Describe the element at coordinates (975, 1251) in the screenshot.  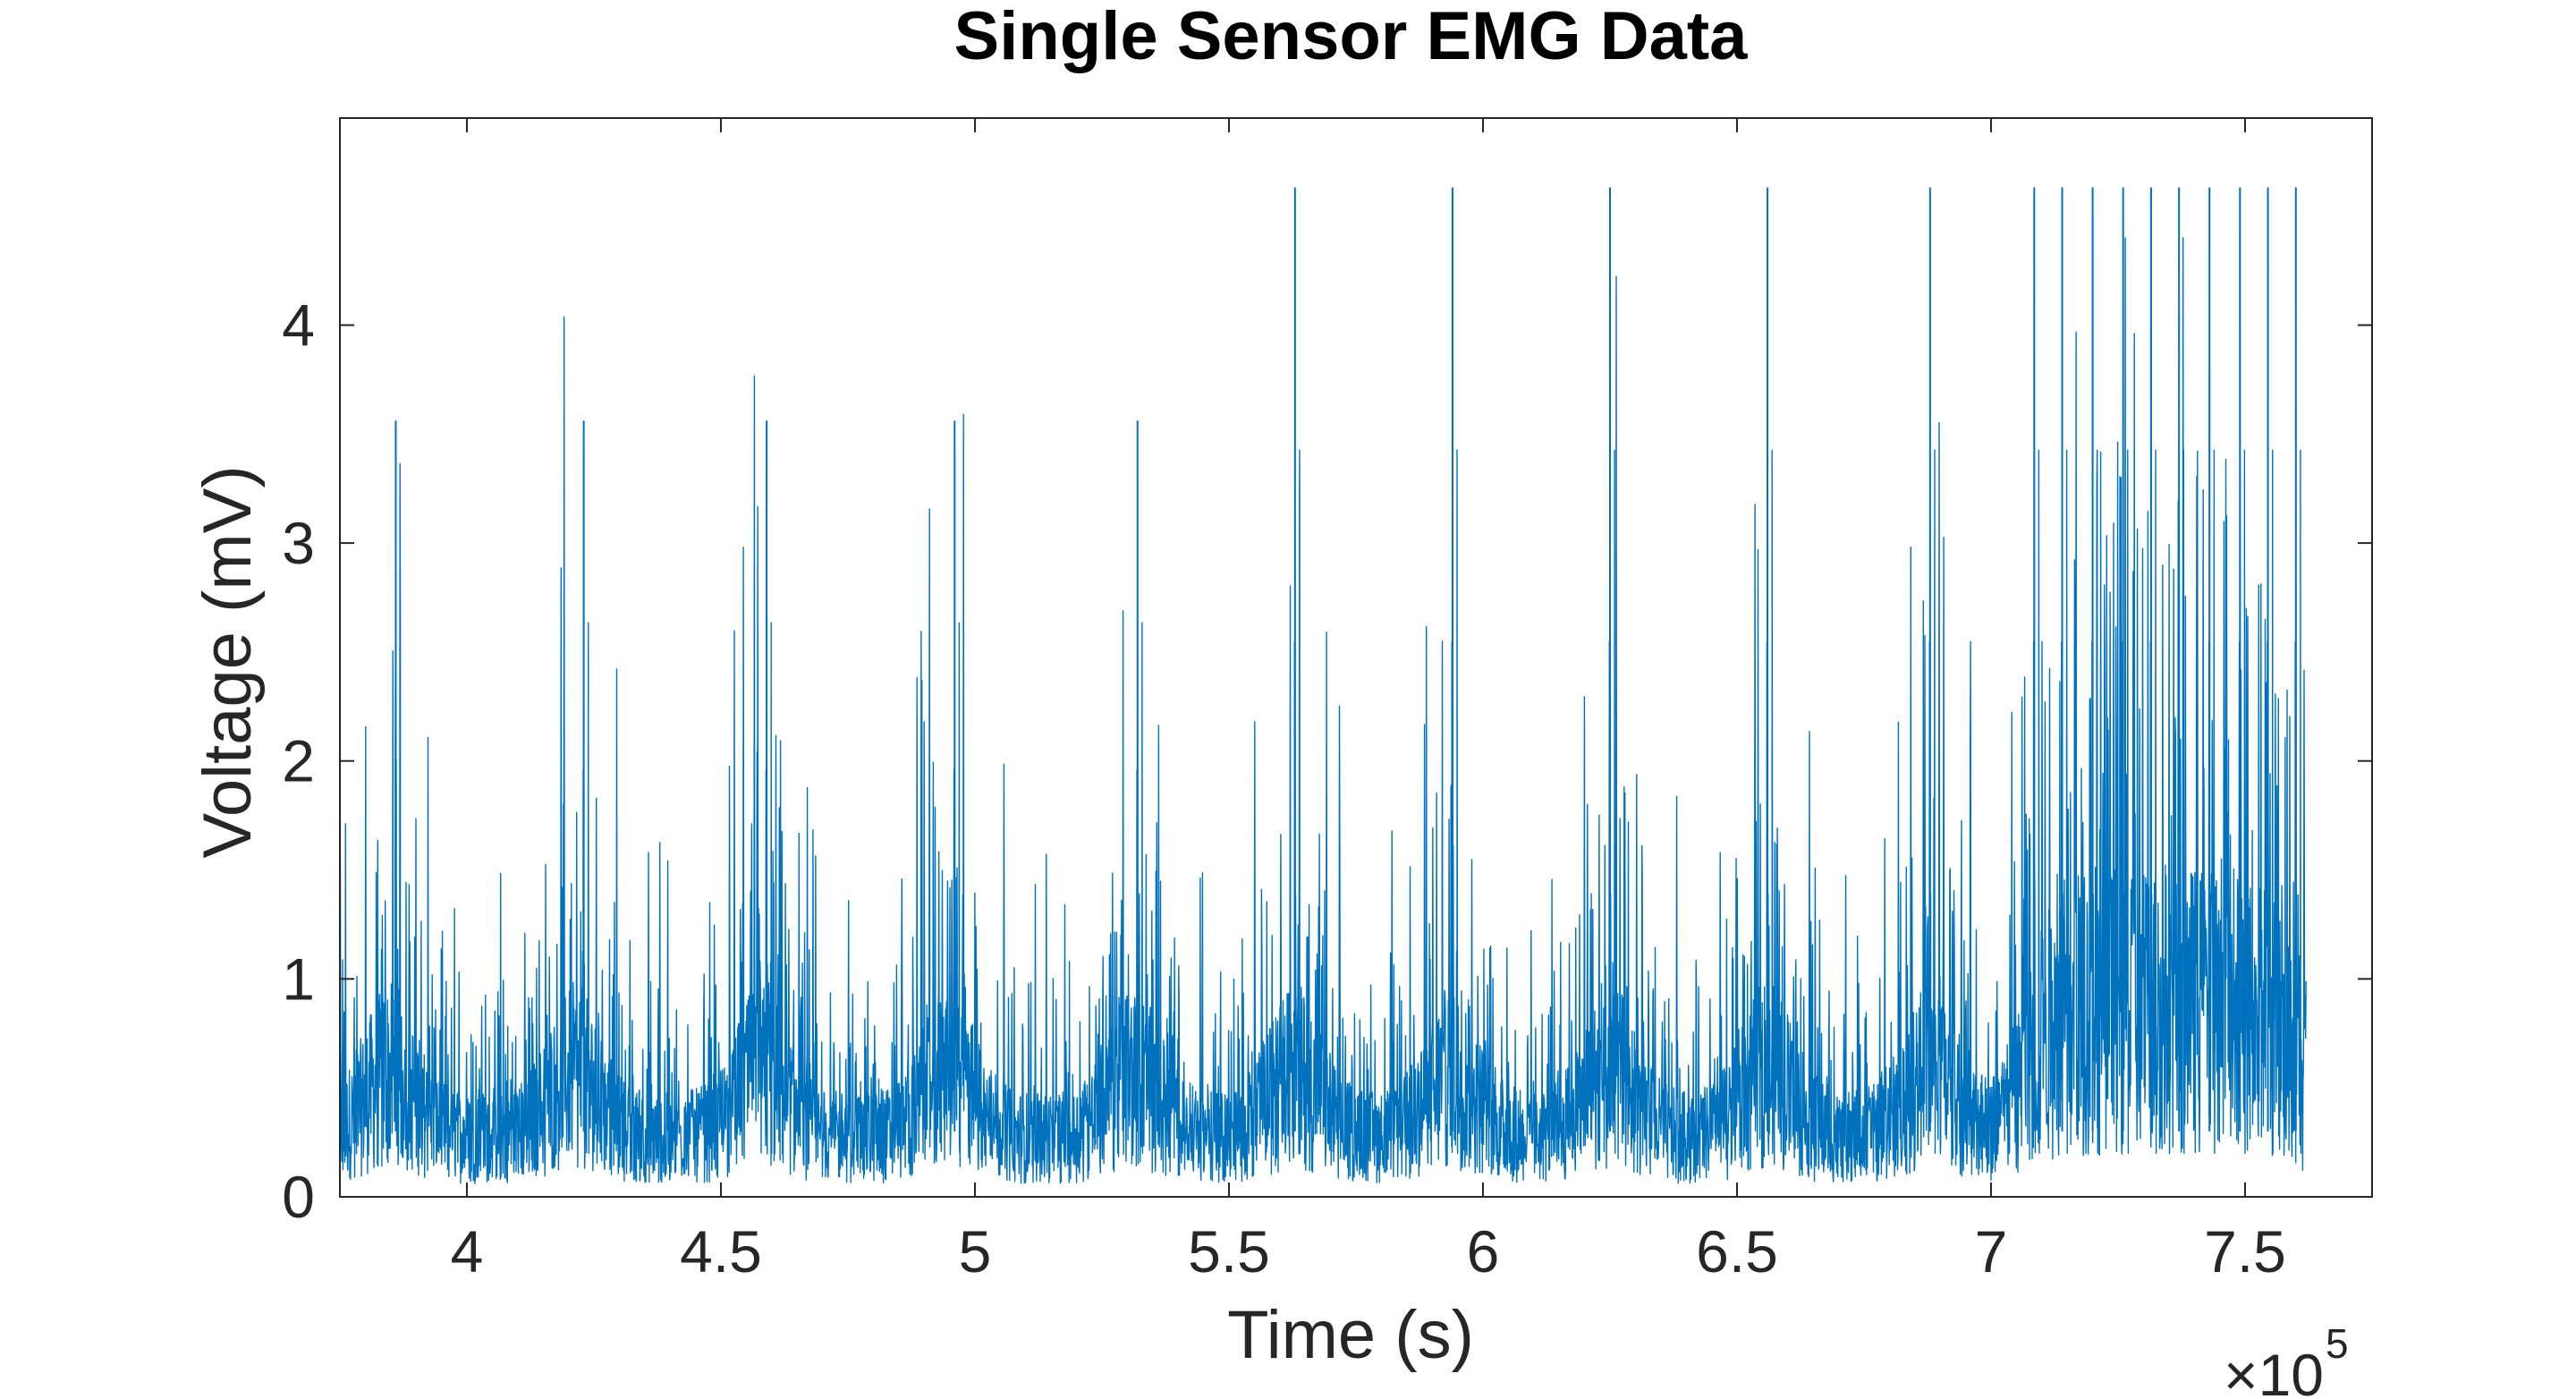
I see `x-tick-label: 5` at that location.